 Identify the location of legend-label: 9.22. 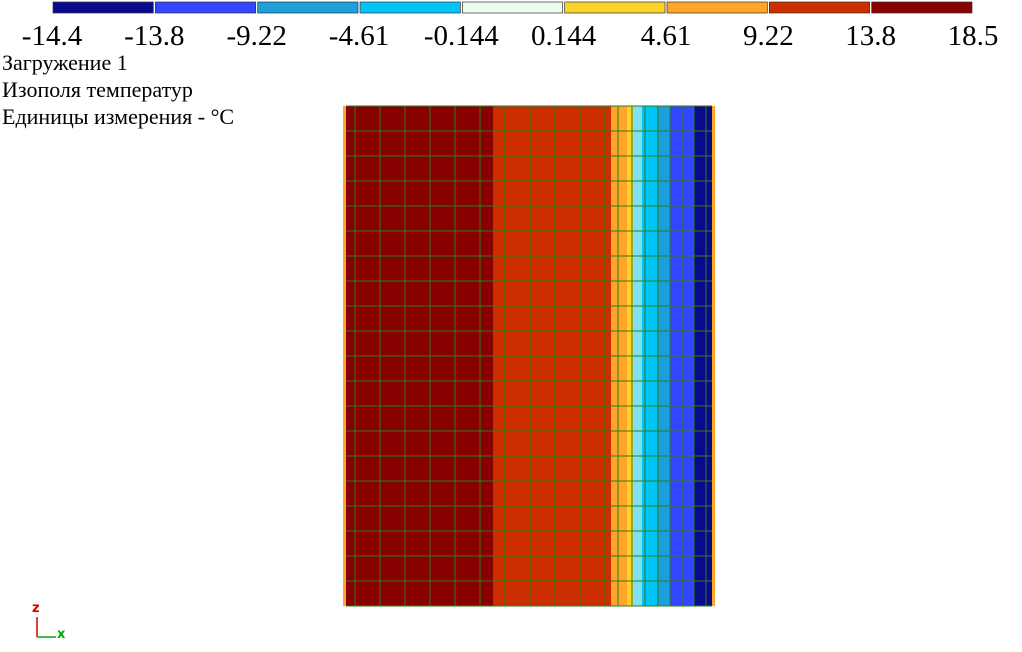
(768, 36).